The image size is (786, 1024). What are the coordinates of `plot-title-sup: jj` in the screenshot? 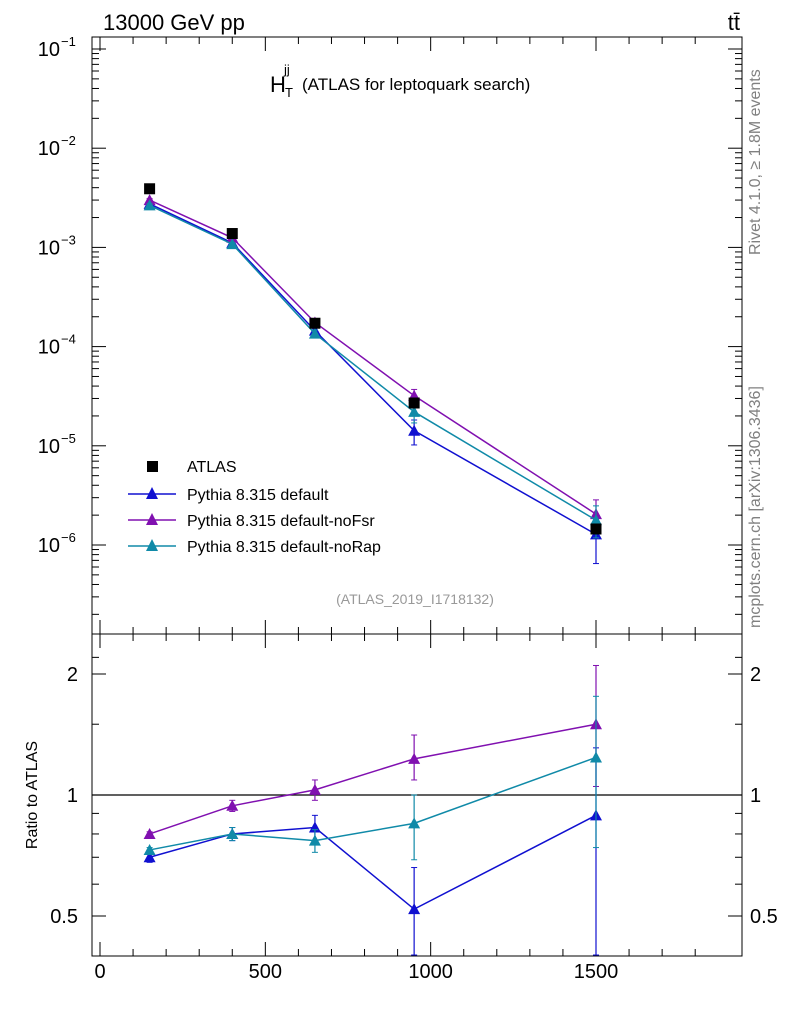 It's located at (286, 69).